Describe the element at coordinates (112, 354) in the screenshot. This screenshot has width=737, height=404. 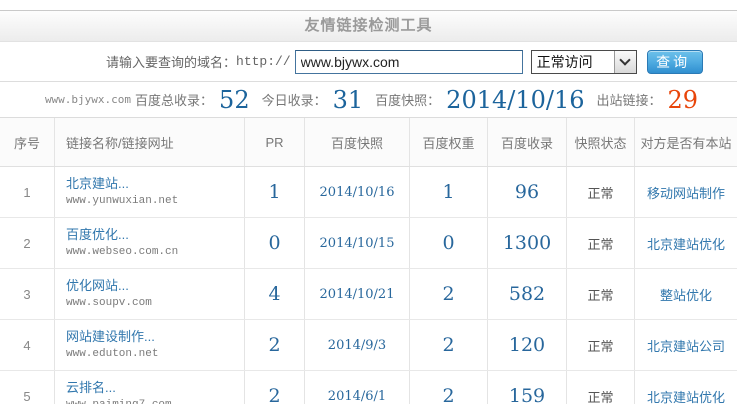
I see `link-url: www.eduton.net` at that location.